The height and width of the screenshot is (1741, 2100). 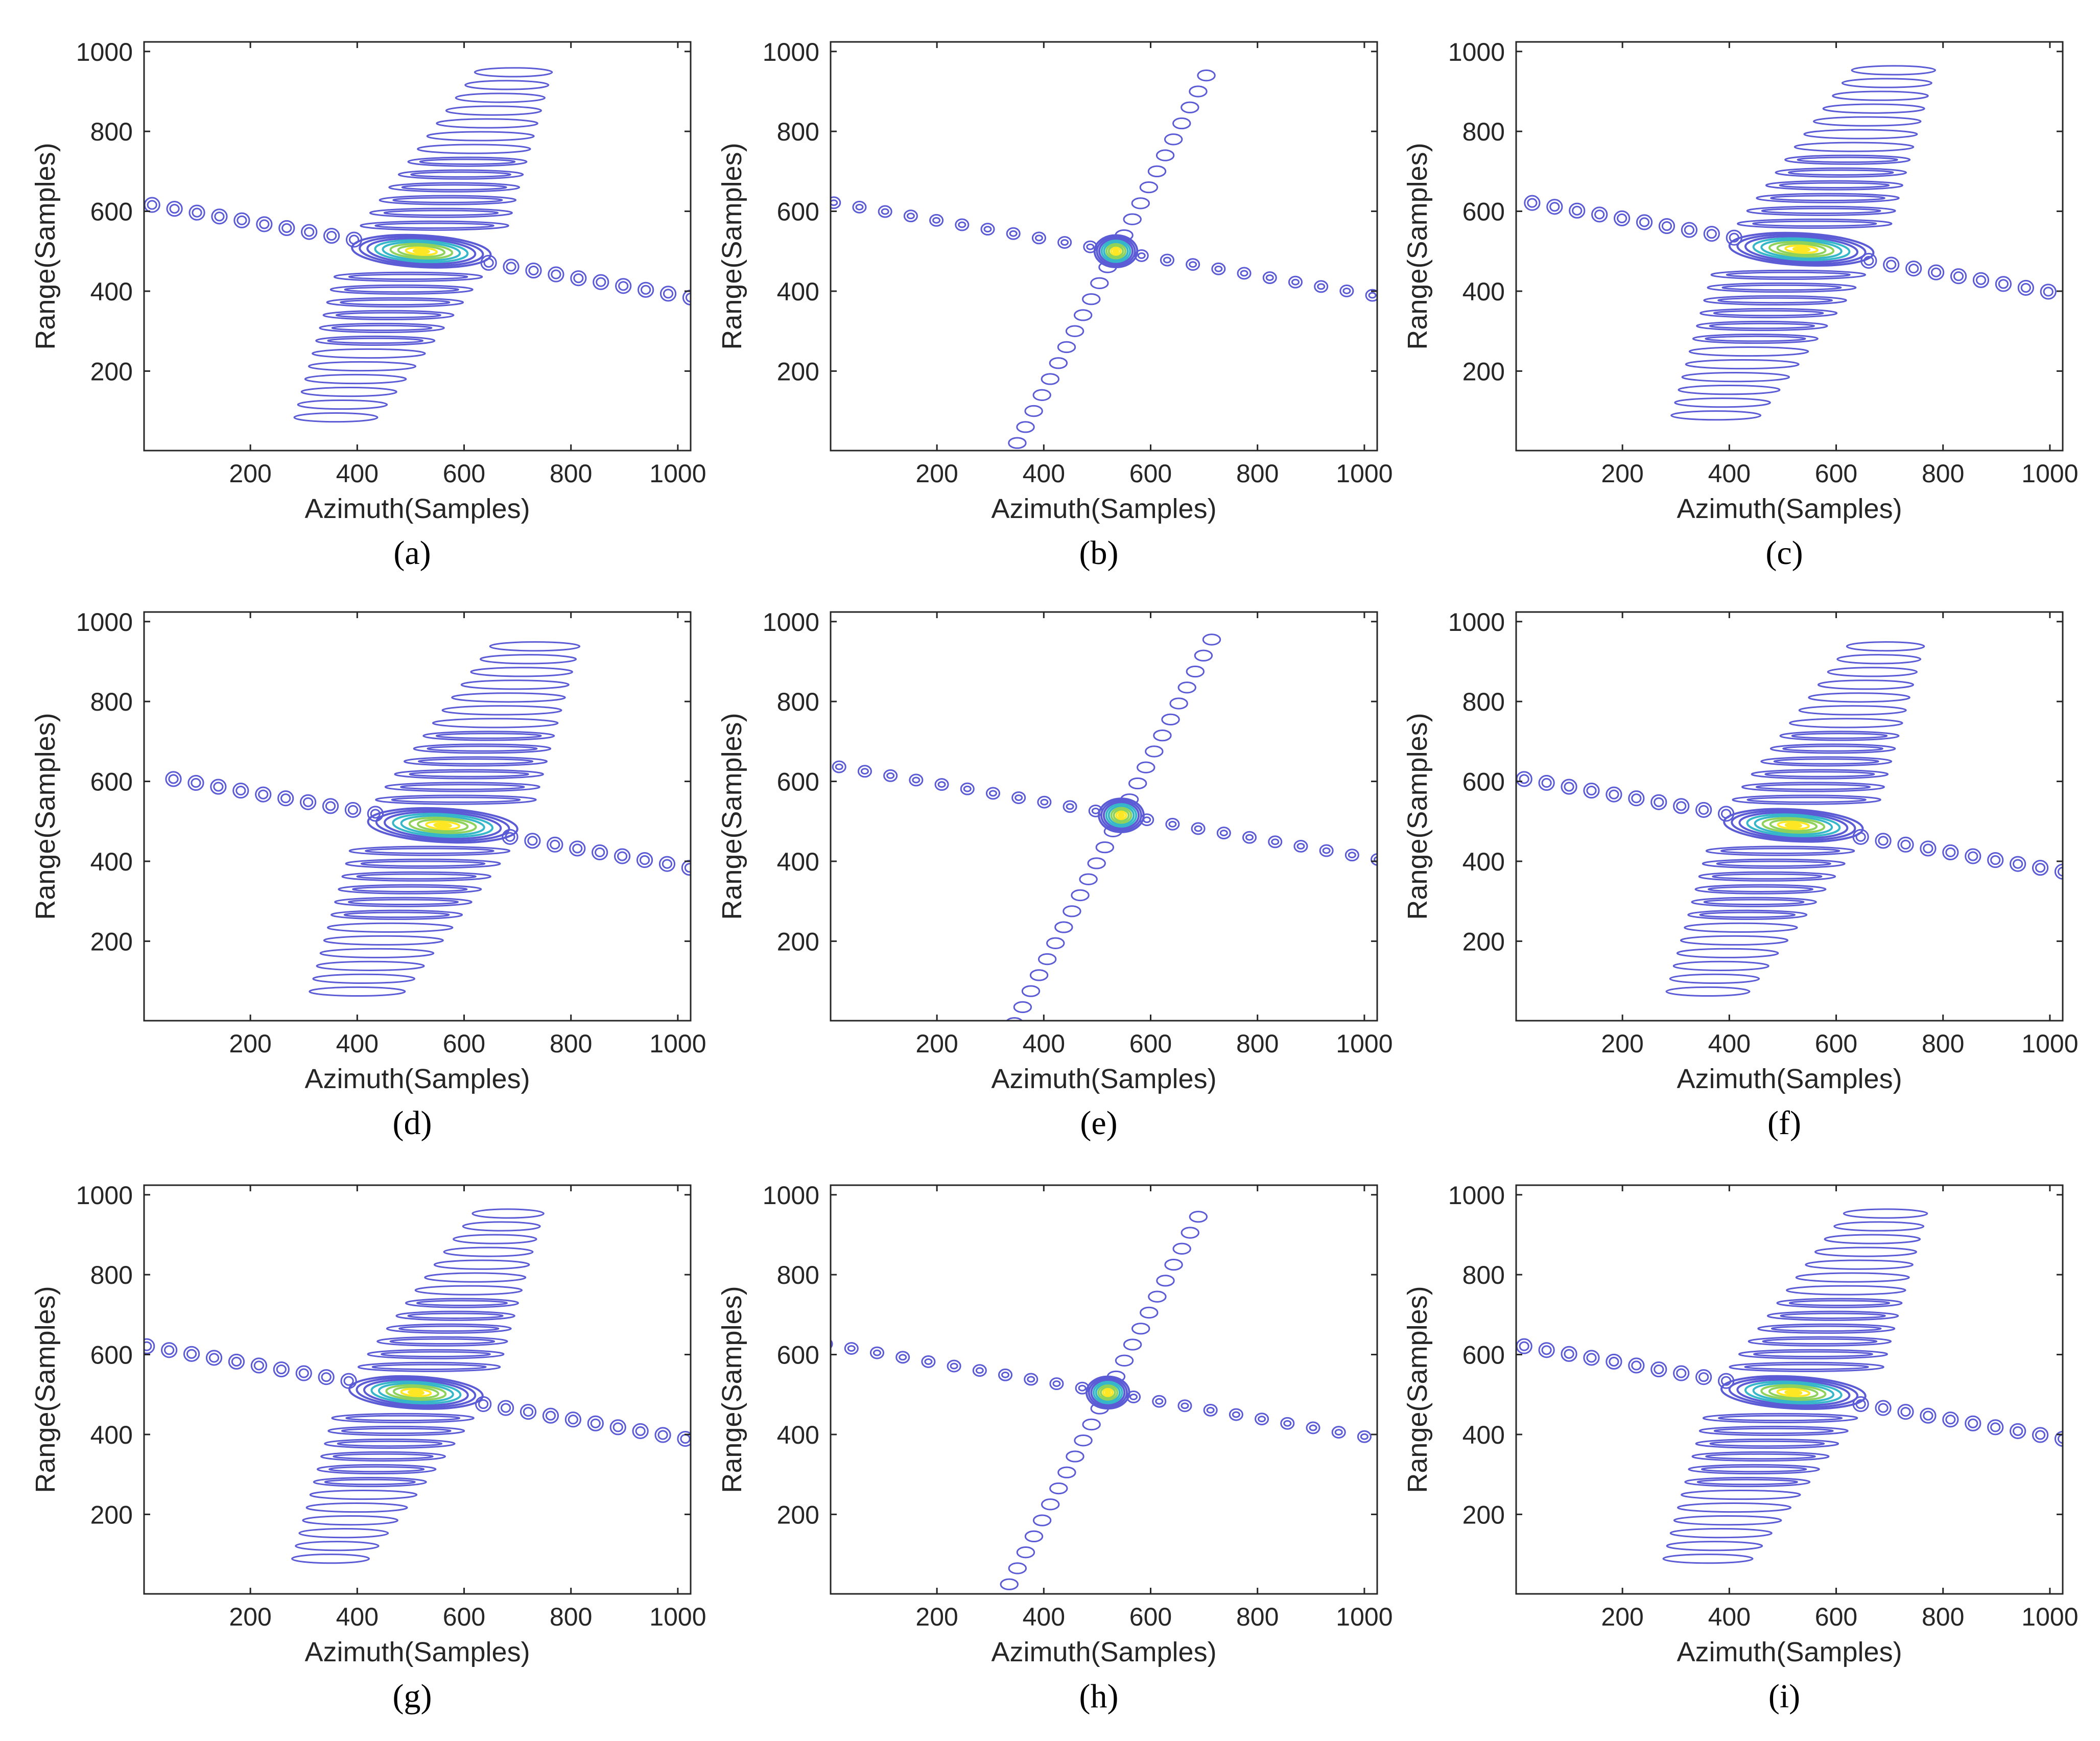 I want to click on y-tick-label: 1000, so click(x=104, y=1195).